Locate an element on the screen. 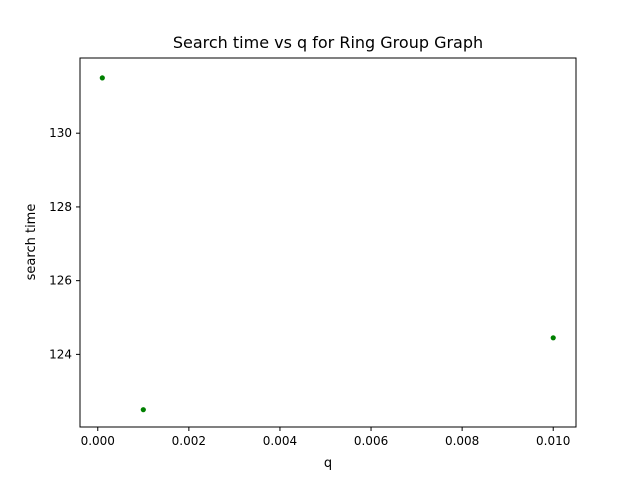 This screenshot has height=480, width=640. x-tick-label: 0.004 is located at coordinates (280, 441).